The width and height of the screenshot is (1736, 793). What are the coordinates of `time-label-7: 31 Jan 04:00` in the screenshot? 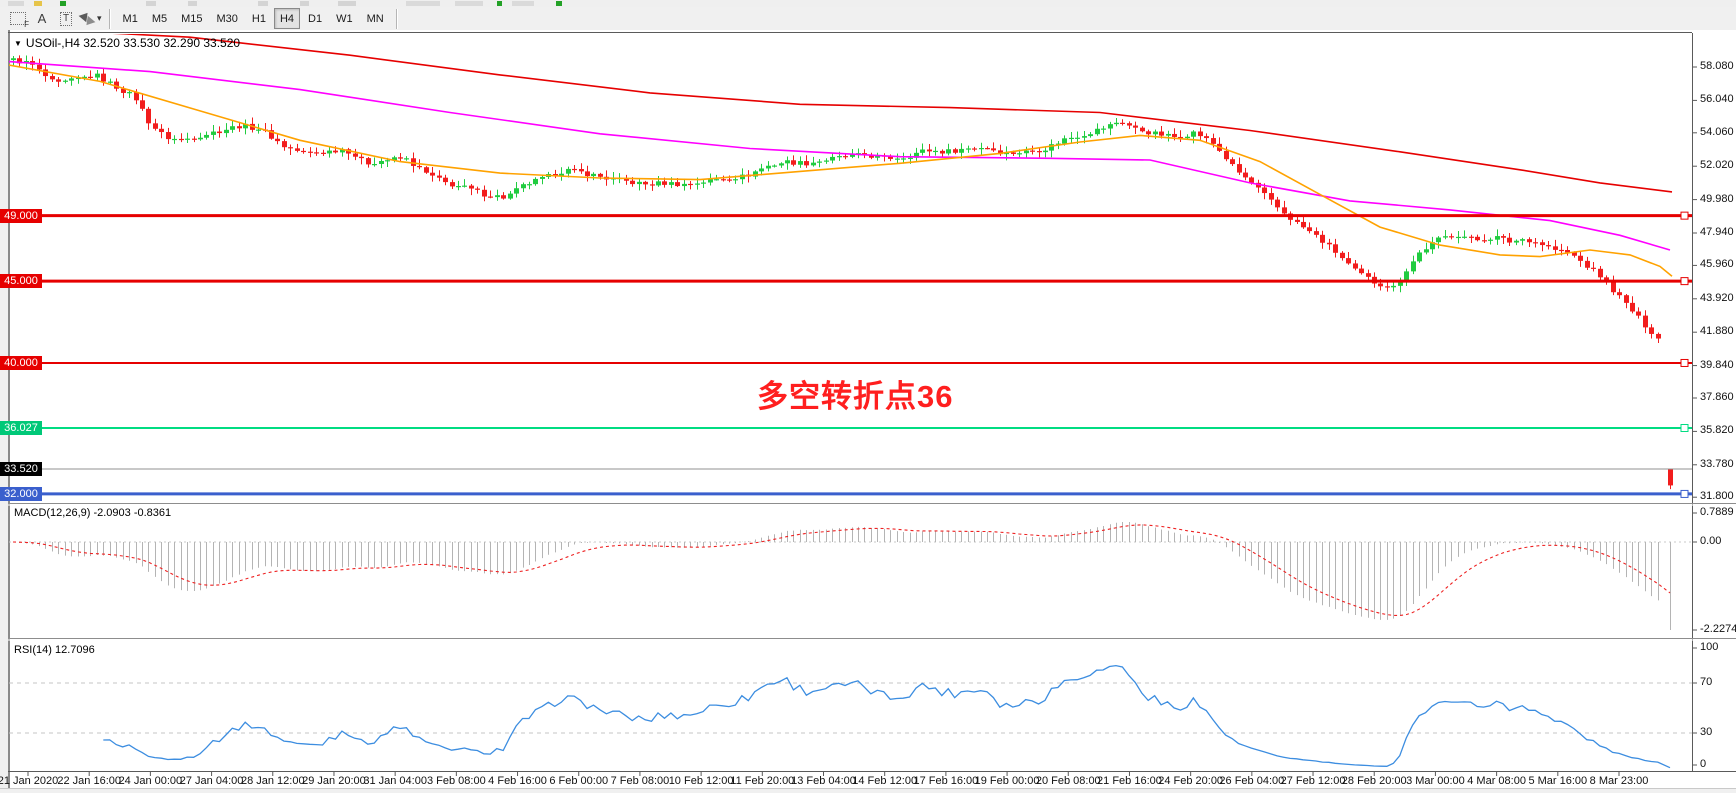 It's located at (395, 781).